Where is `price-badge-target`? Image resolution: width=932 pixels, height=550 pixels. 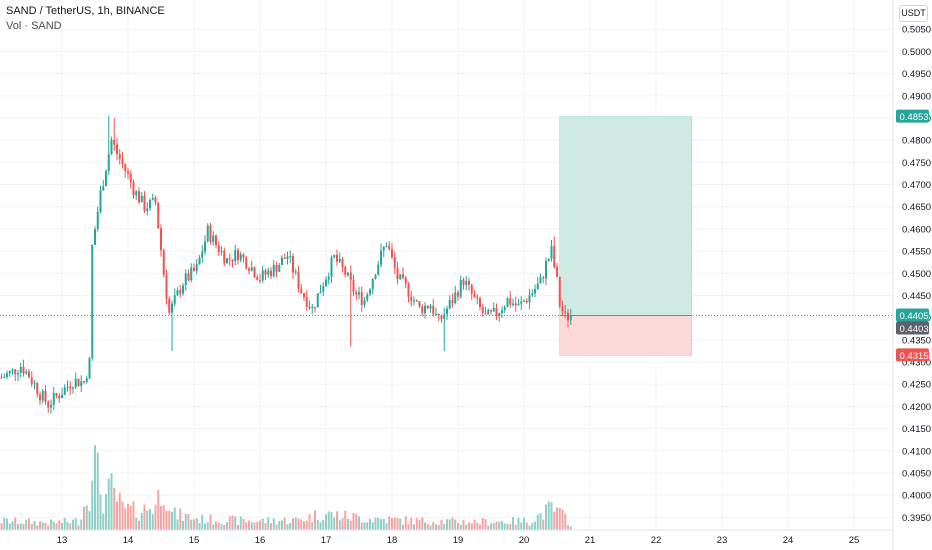
price-badge-target is located at coordinates (912, 116).